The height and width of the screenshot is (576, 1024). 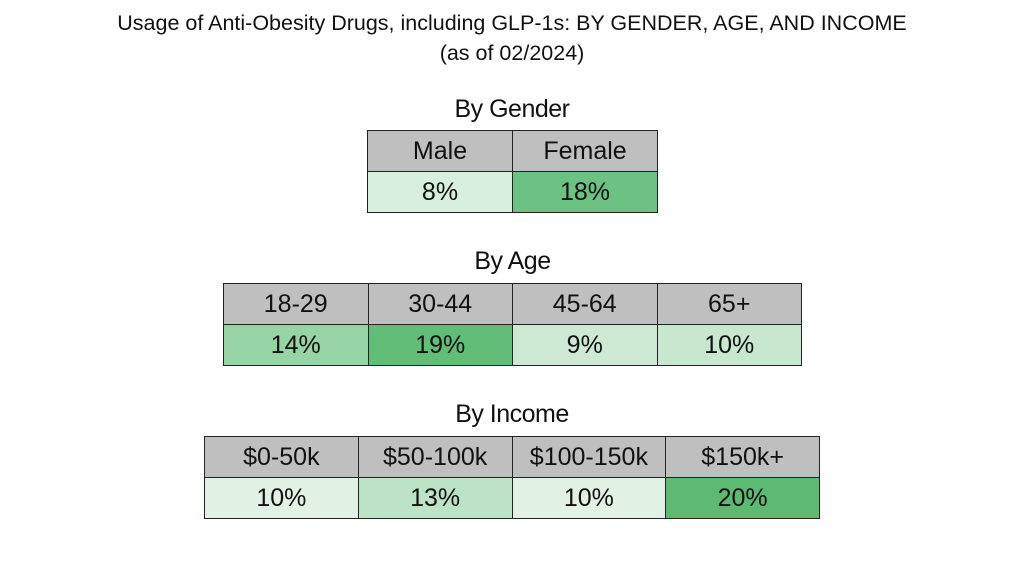 What do you see at coordinates (296, 345) in the screenshot?
I see `age-value-cell: 14%` at bounding box center [296, 345].